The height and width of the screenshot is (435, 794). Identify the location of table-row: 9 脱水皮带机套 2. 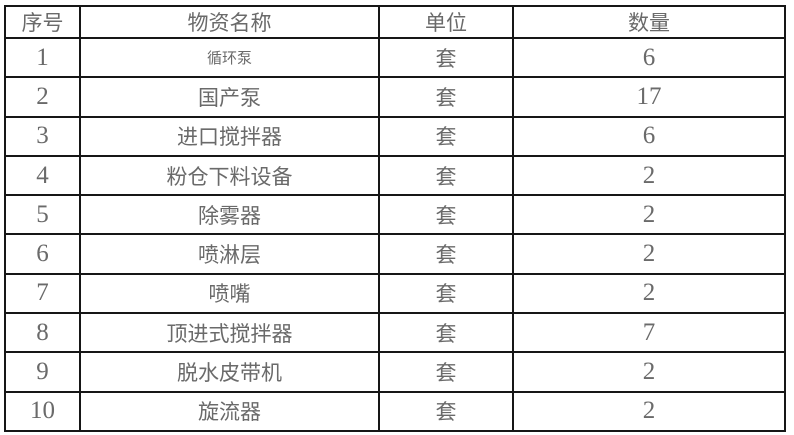
(395, 372).